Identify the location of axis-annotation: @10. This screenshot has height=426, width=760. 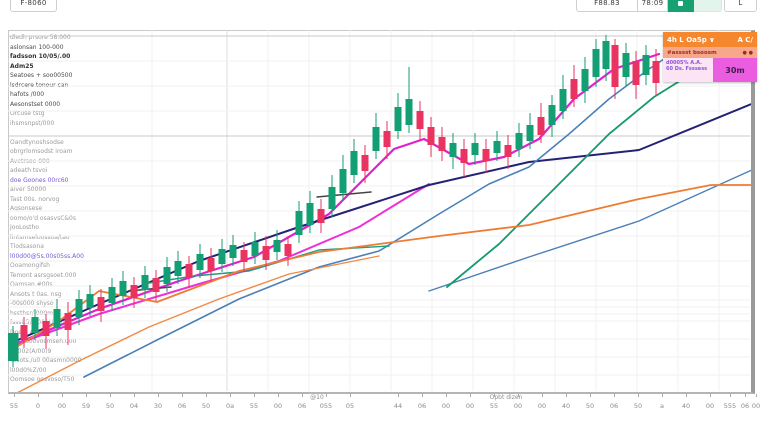
(317, 397).